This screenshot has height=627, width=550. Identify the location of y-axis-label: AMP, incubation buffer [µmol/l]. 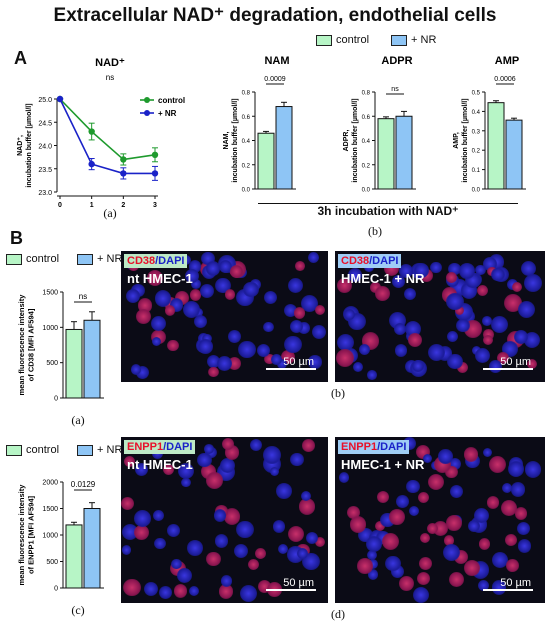
(461, 140).